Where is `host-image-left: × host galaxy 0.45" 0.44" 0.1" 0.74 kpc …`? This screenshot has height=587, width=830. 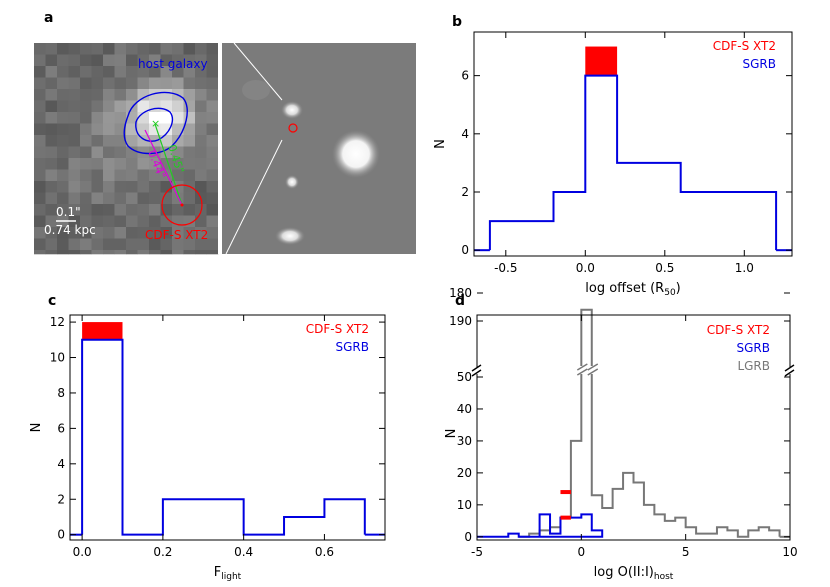
host-image-left: × host galaxy 0.45" 0.44" 0.1" 0.74 kpc … is located at coordinates (126, 149).